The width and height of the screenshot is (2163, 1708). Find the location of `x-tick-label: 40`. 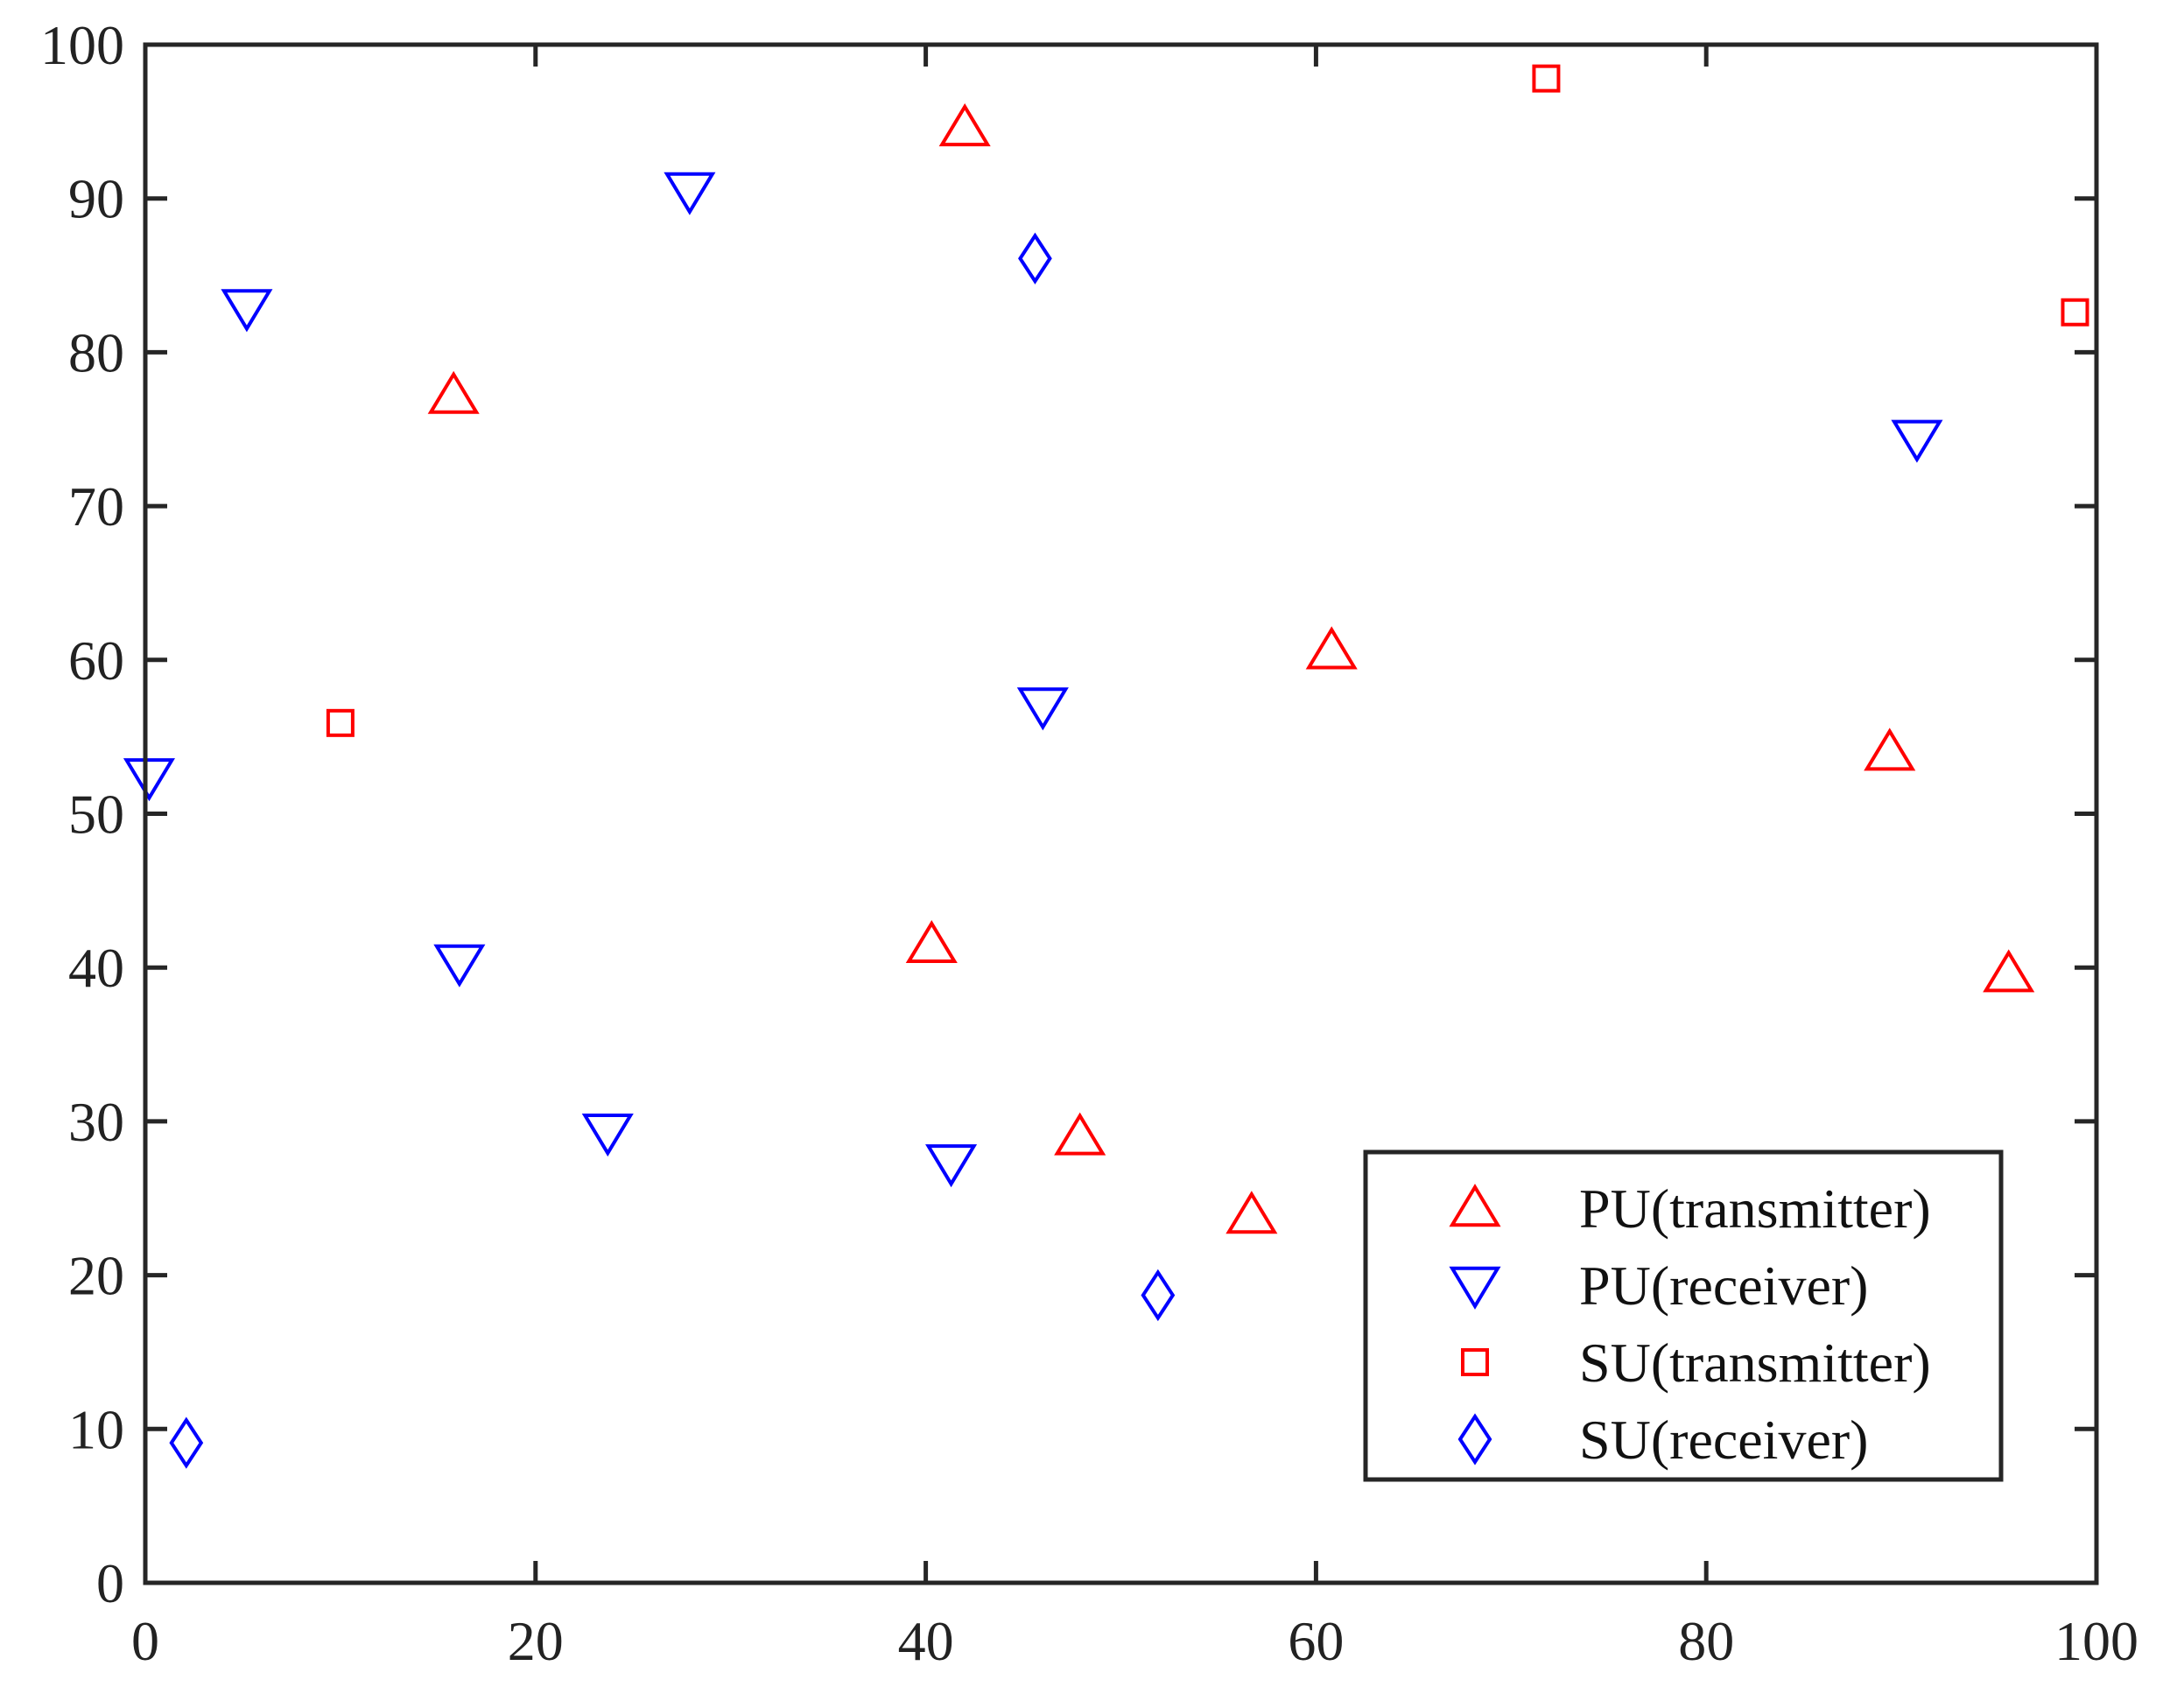

x-tick-label: 40 is located at coordinates (926, 1641).